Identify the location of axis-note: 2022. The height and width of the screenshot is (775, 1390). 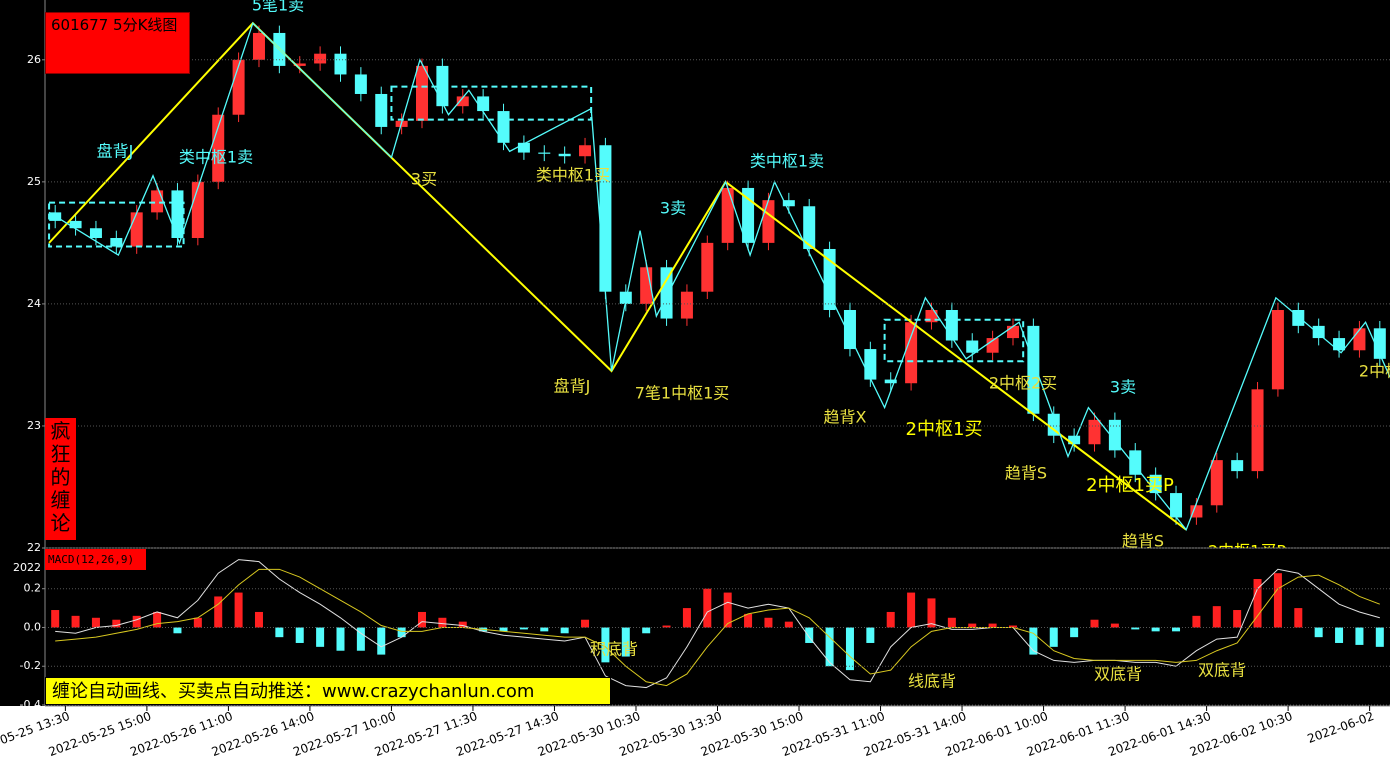
(27, 567).